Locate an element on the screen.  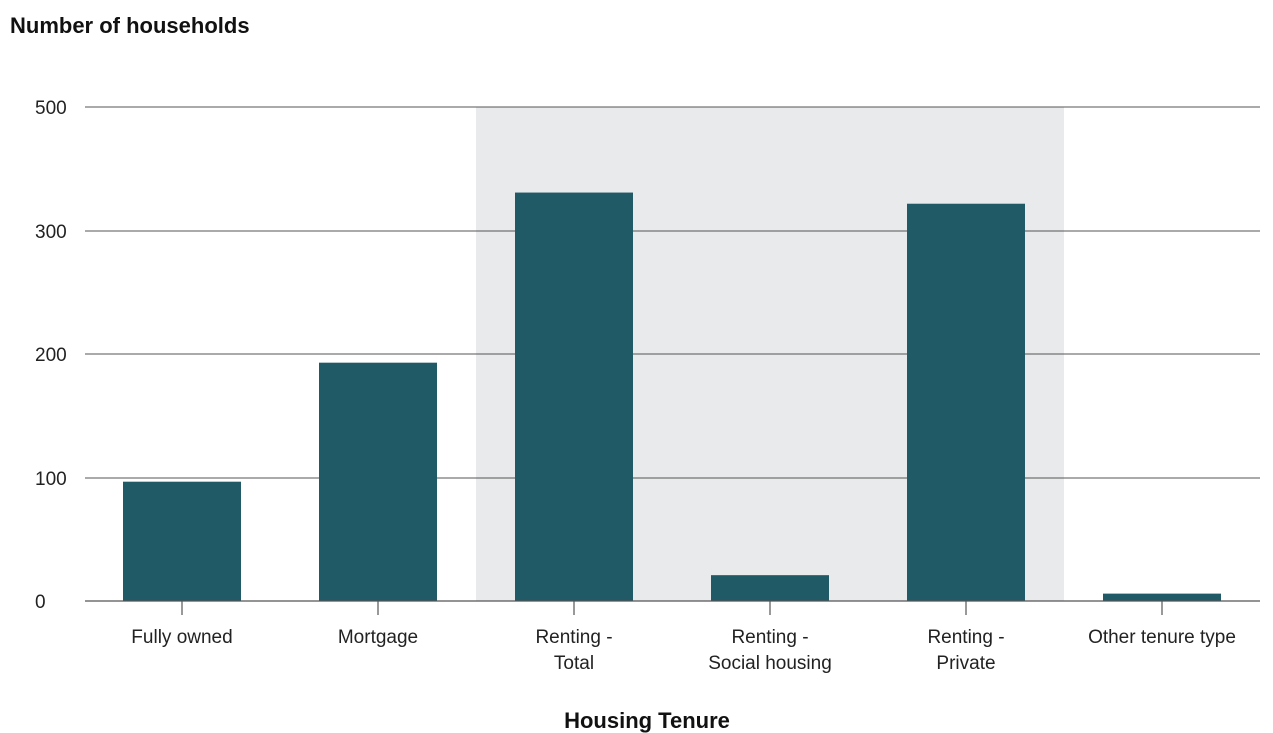
x-tick-label: Private is located at coordinates (965, 663).